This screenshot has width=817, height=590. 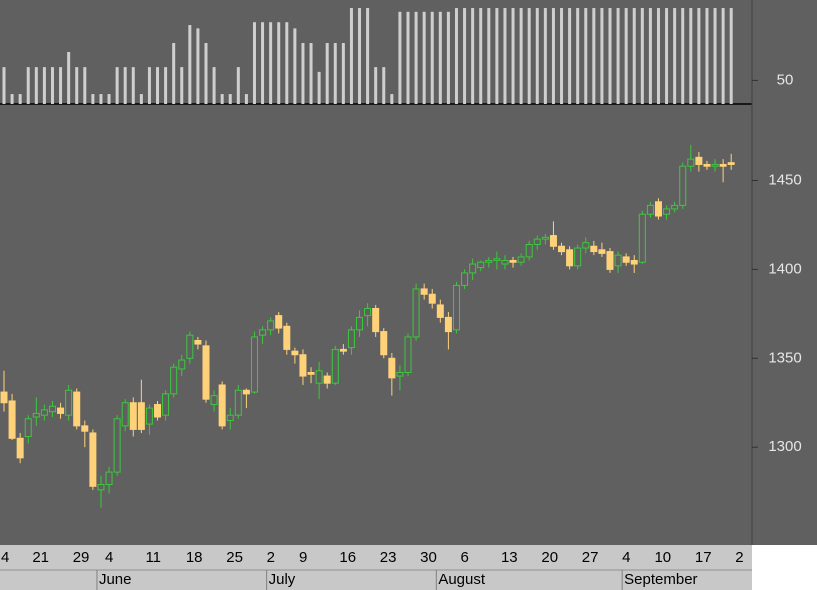 What do you see at coordinates (234, 557) in the screenshot?
I see `x-tick-label: 25` at bounding box center [234, 557].